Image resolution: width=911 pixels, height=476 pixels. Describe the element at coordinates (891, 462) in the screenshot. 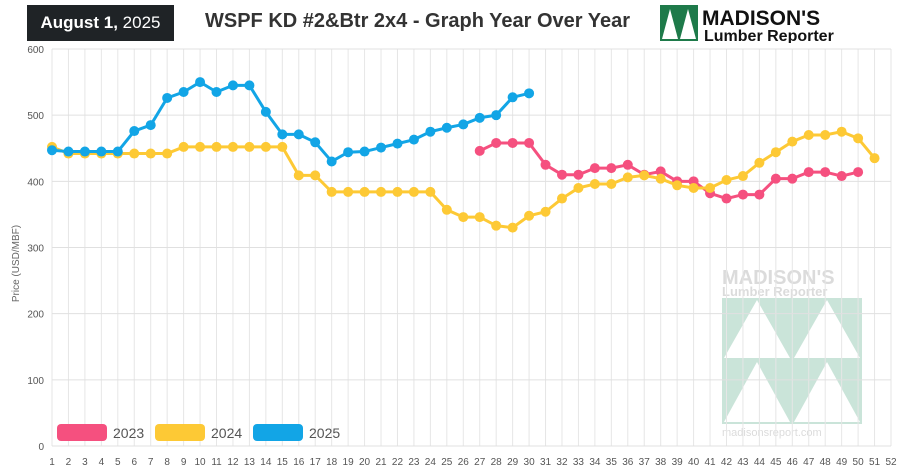

I see `x-tick-label: 52` at that location.